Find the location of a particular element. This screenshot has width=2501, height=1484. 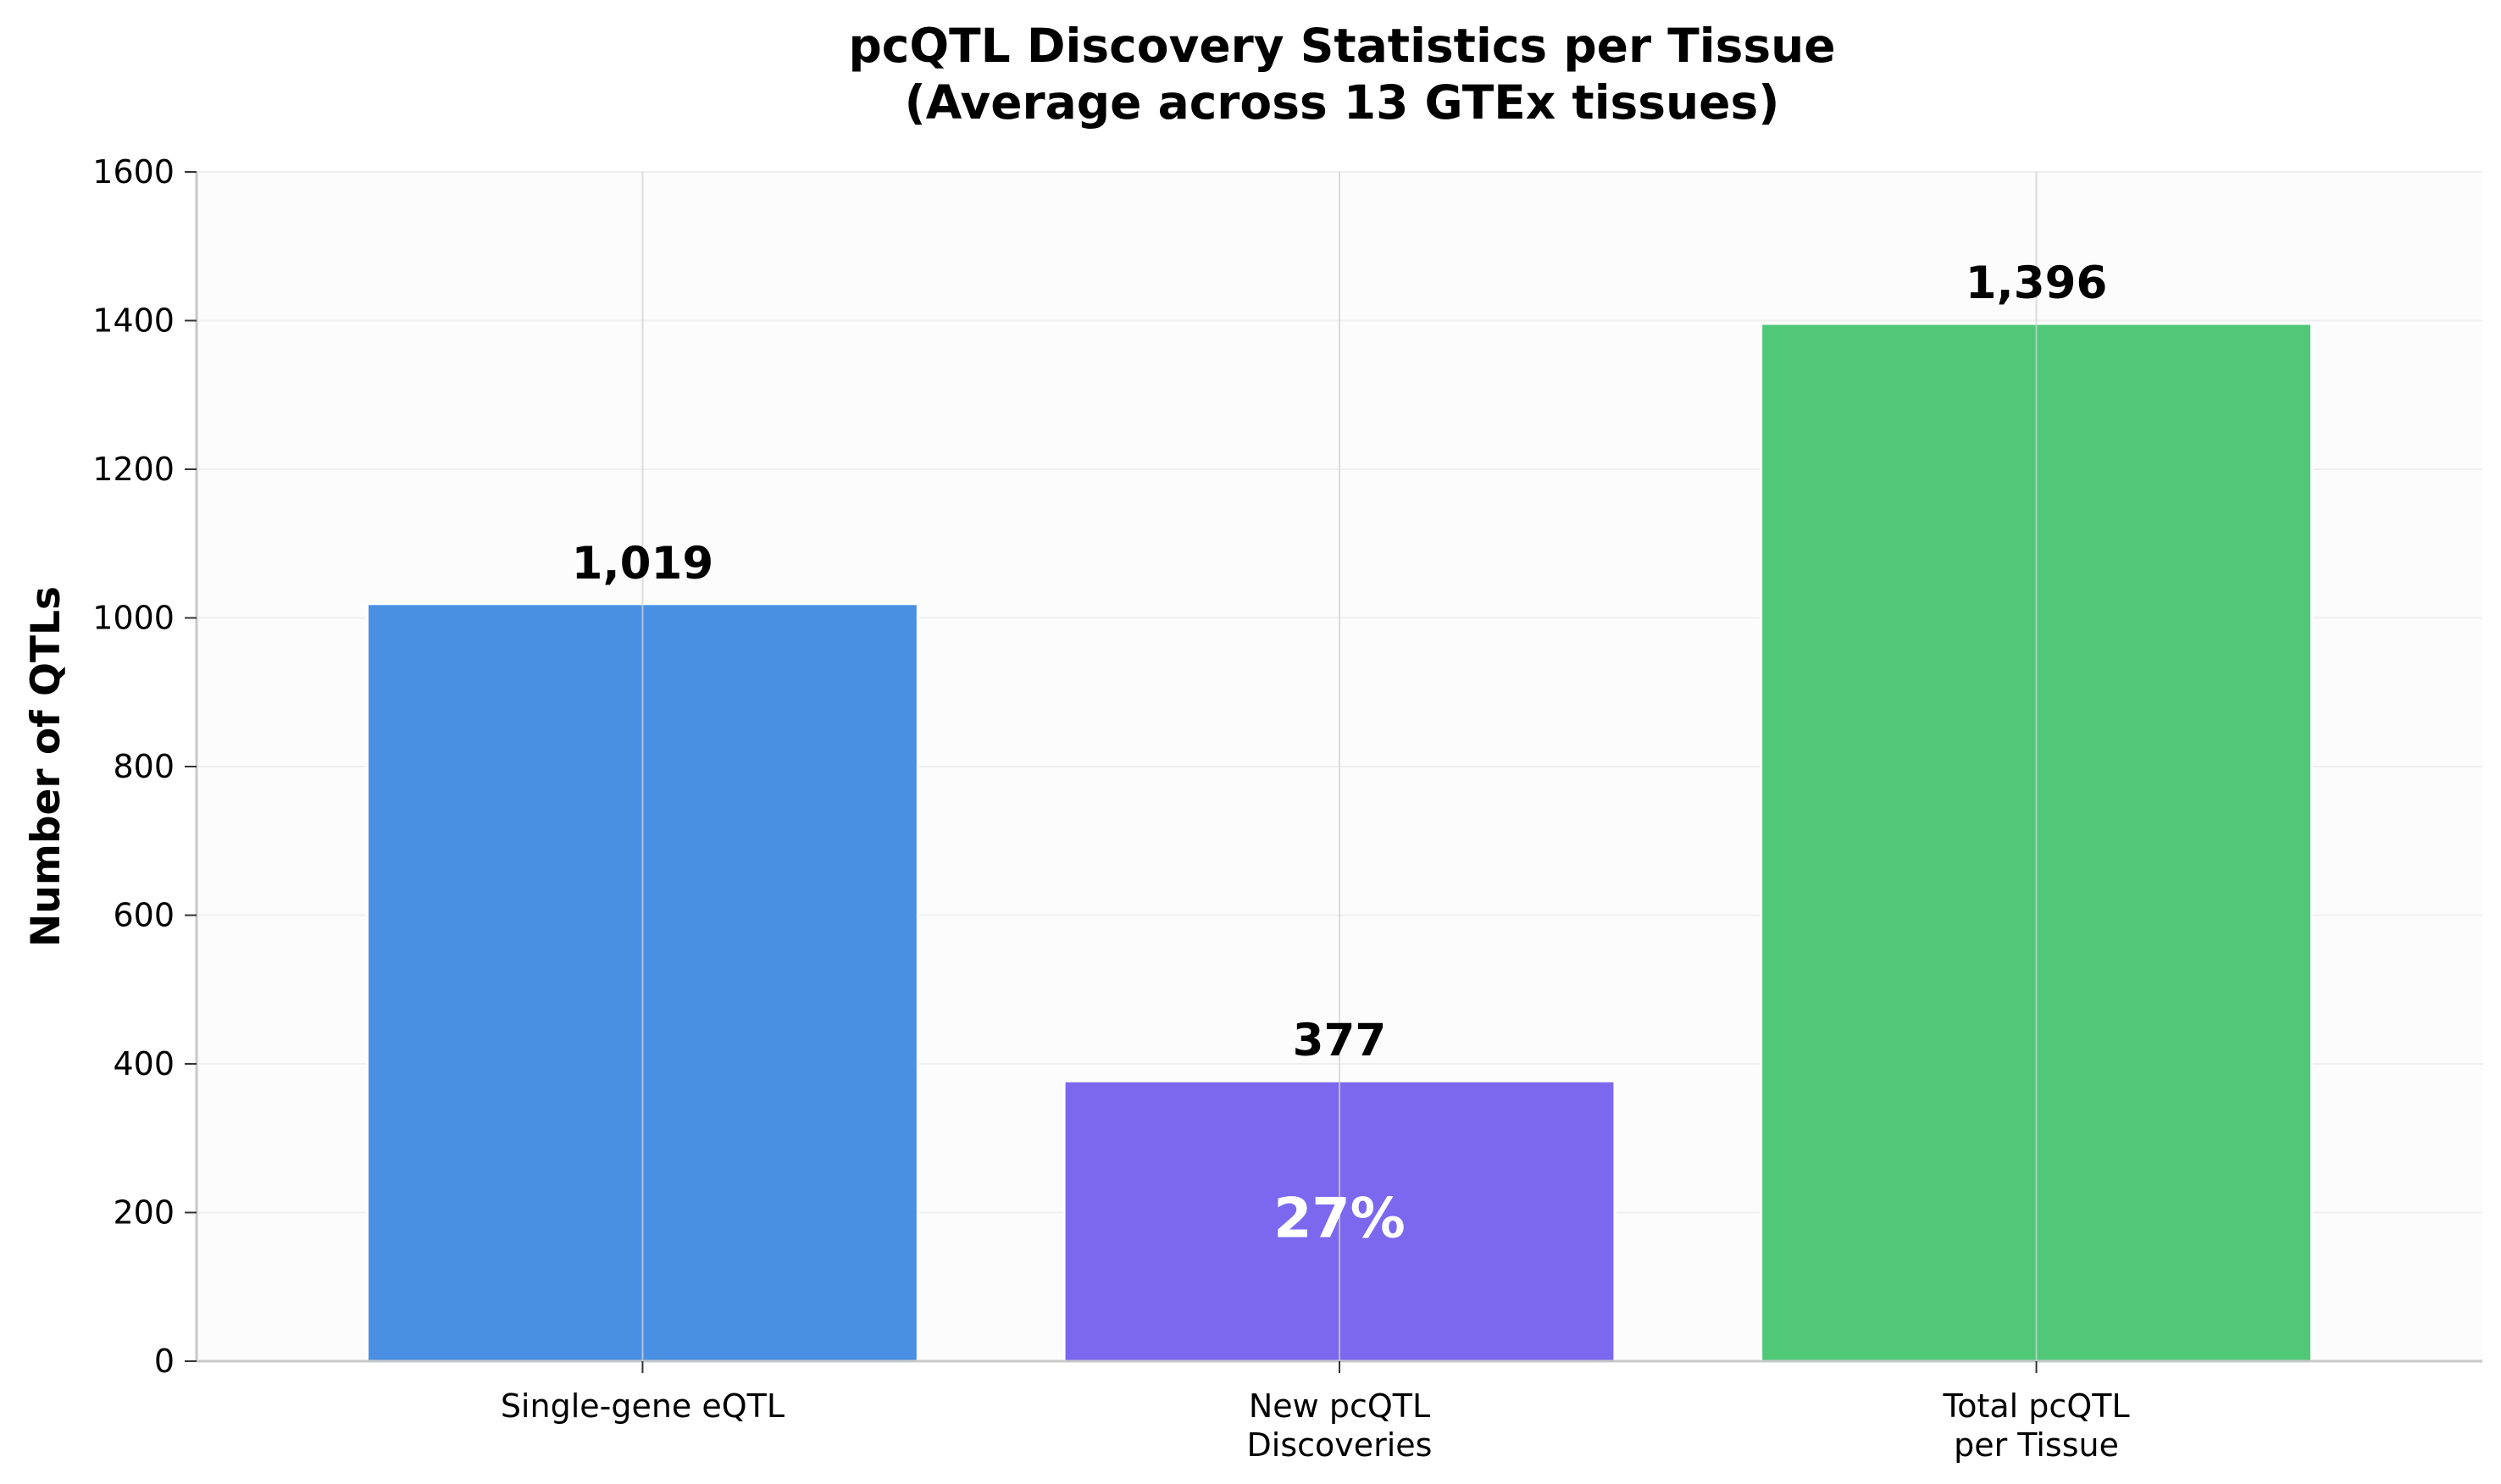

bar-value-label: 1,019 is located at coordinates (643, 564).